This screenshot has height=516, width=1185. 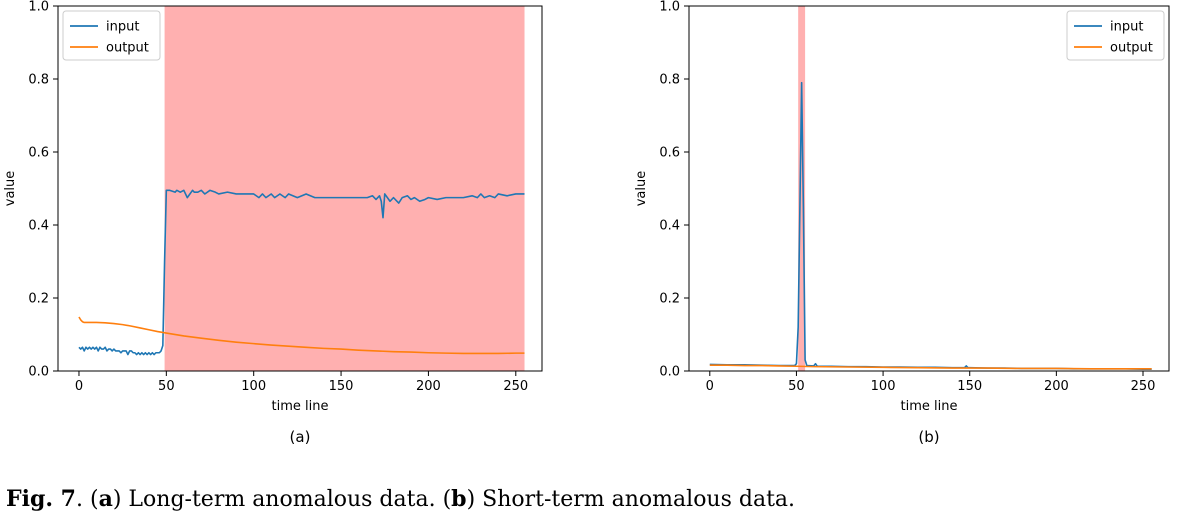 What do you see at coordinates (928, 437) in the screenshot?
I see `panel-label: (b)` at bounding box center [928, 437].